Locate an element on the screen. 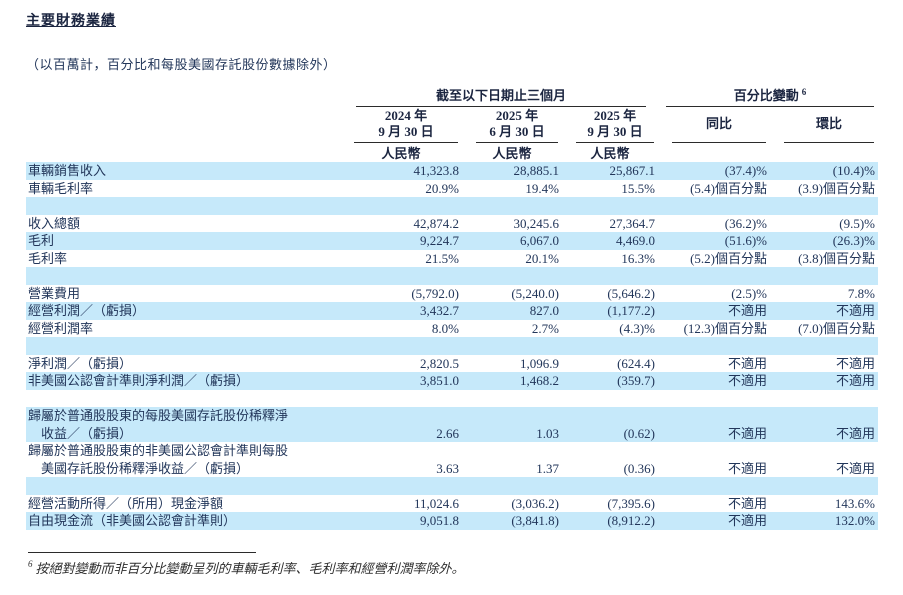  cell-value: 827.0 is located at coordinates (512, 311).